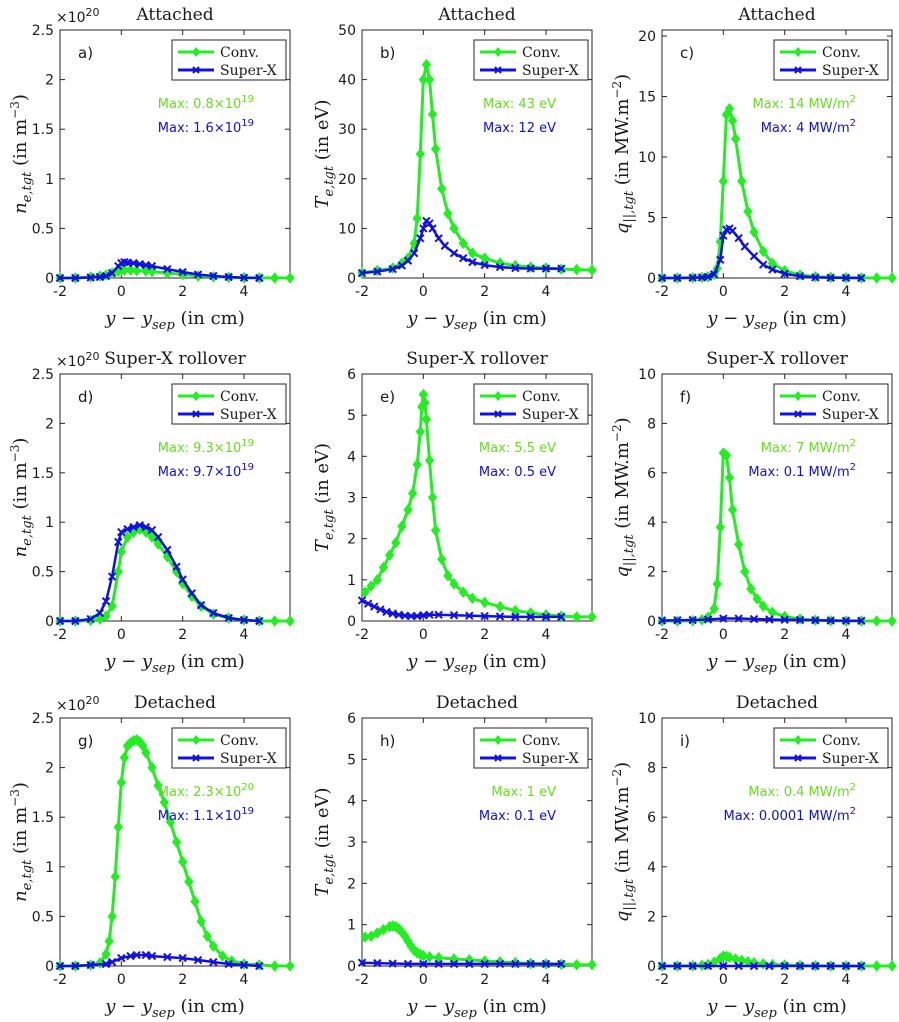  Describe the element at coordinates (623, 842) in the screenshot. I see `y-axis-label: q||,tgt (in MW.m−2)` at that location.